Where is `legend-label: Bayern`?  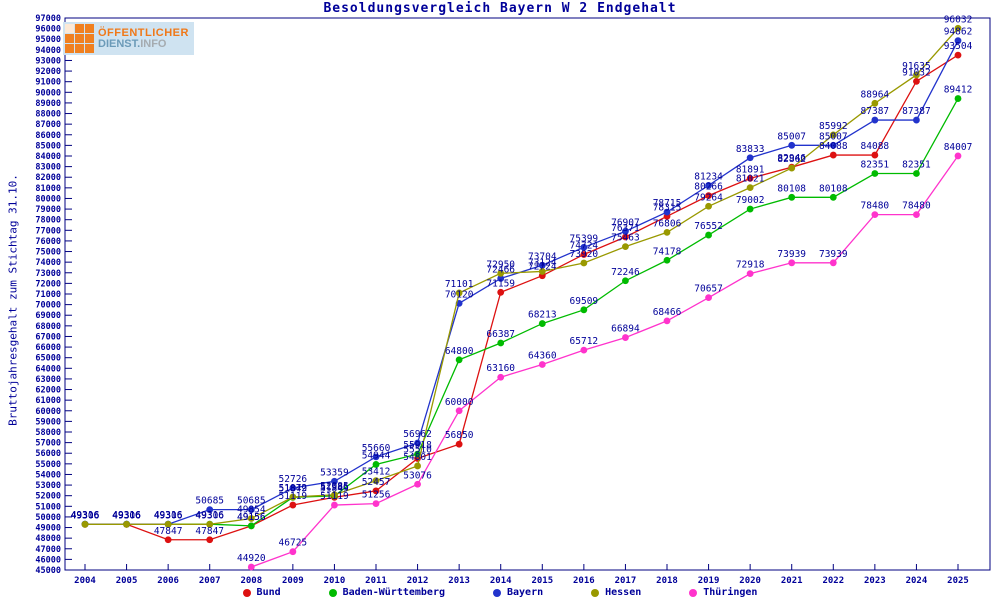 legend-label: Bayern is located at coordinates (525, 592).